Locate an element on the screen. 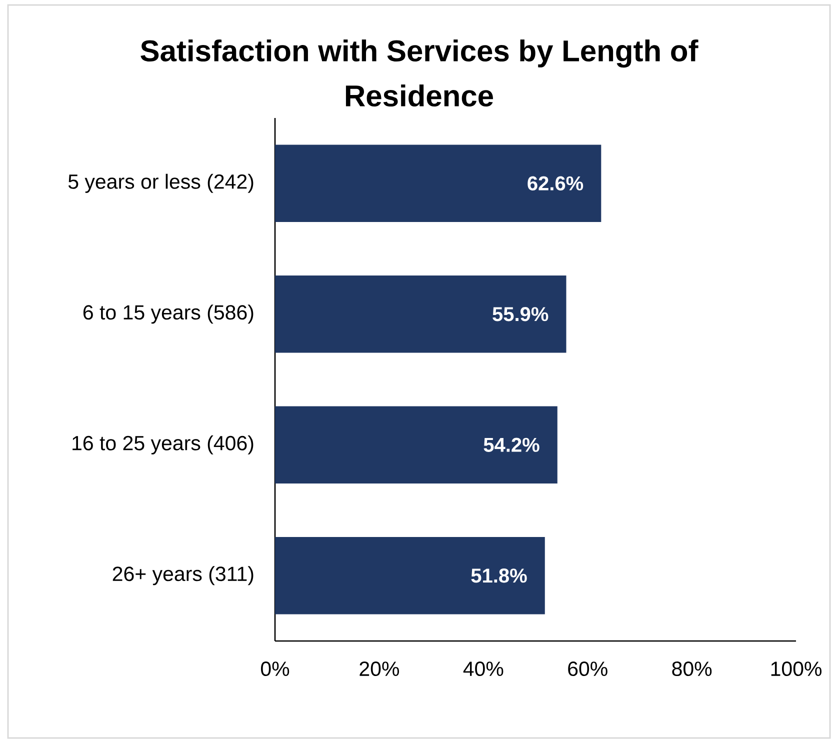 This screenshot has height=743, width=838. x-tick-label: 0% is located at coordinates (275, 669).